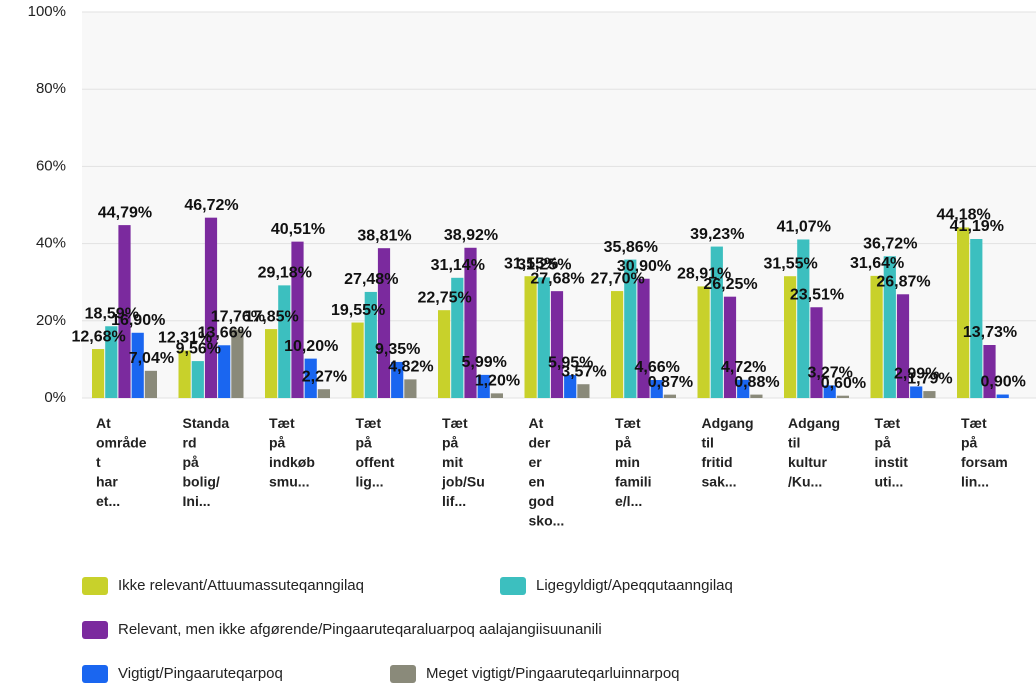 The width and height of the screenshot is (1036, 688). What do you see at coordinates (617, 278) in the screenshot?
I see `data-label: 27,70%` at bounding box center [617, 278].